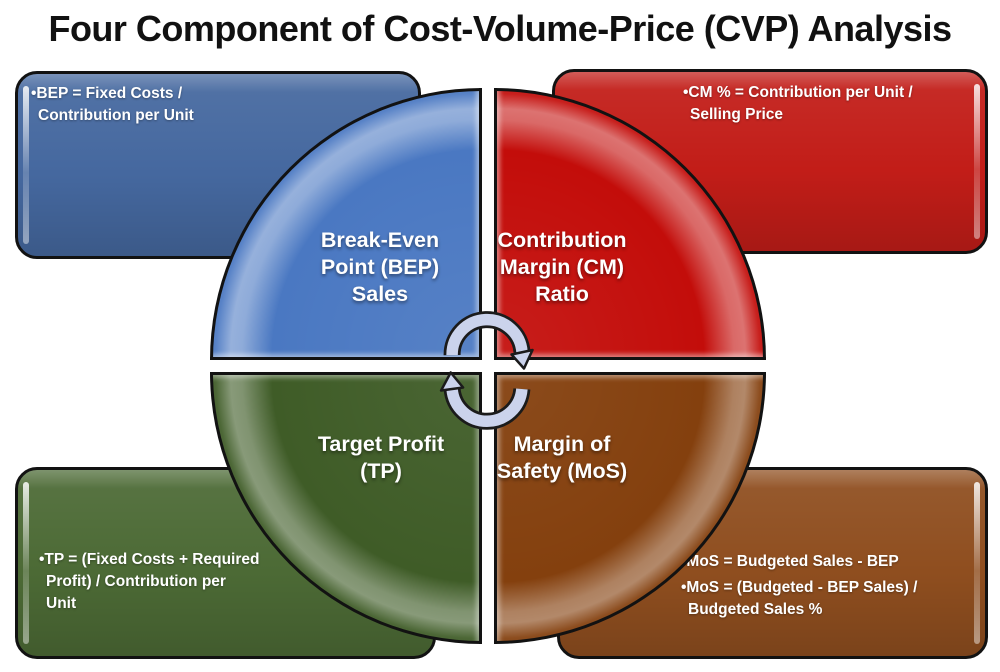 The height and width of the screenshot is (672, 1000). I want to click on label-line: Sales, so click(380, 294).